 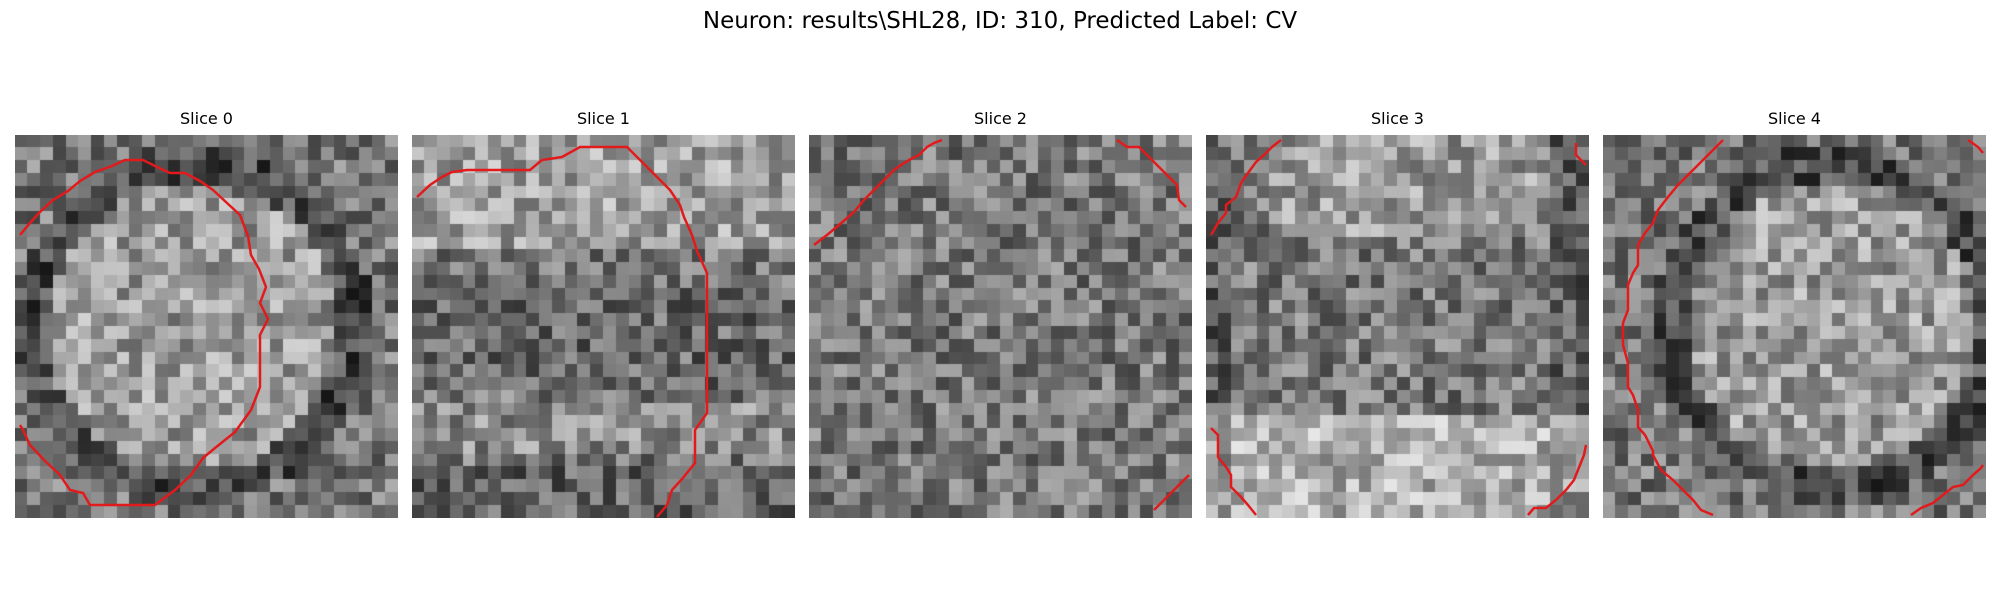 I want to click on slice-panel-0: Slice 0, so click(x=206, y=313).